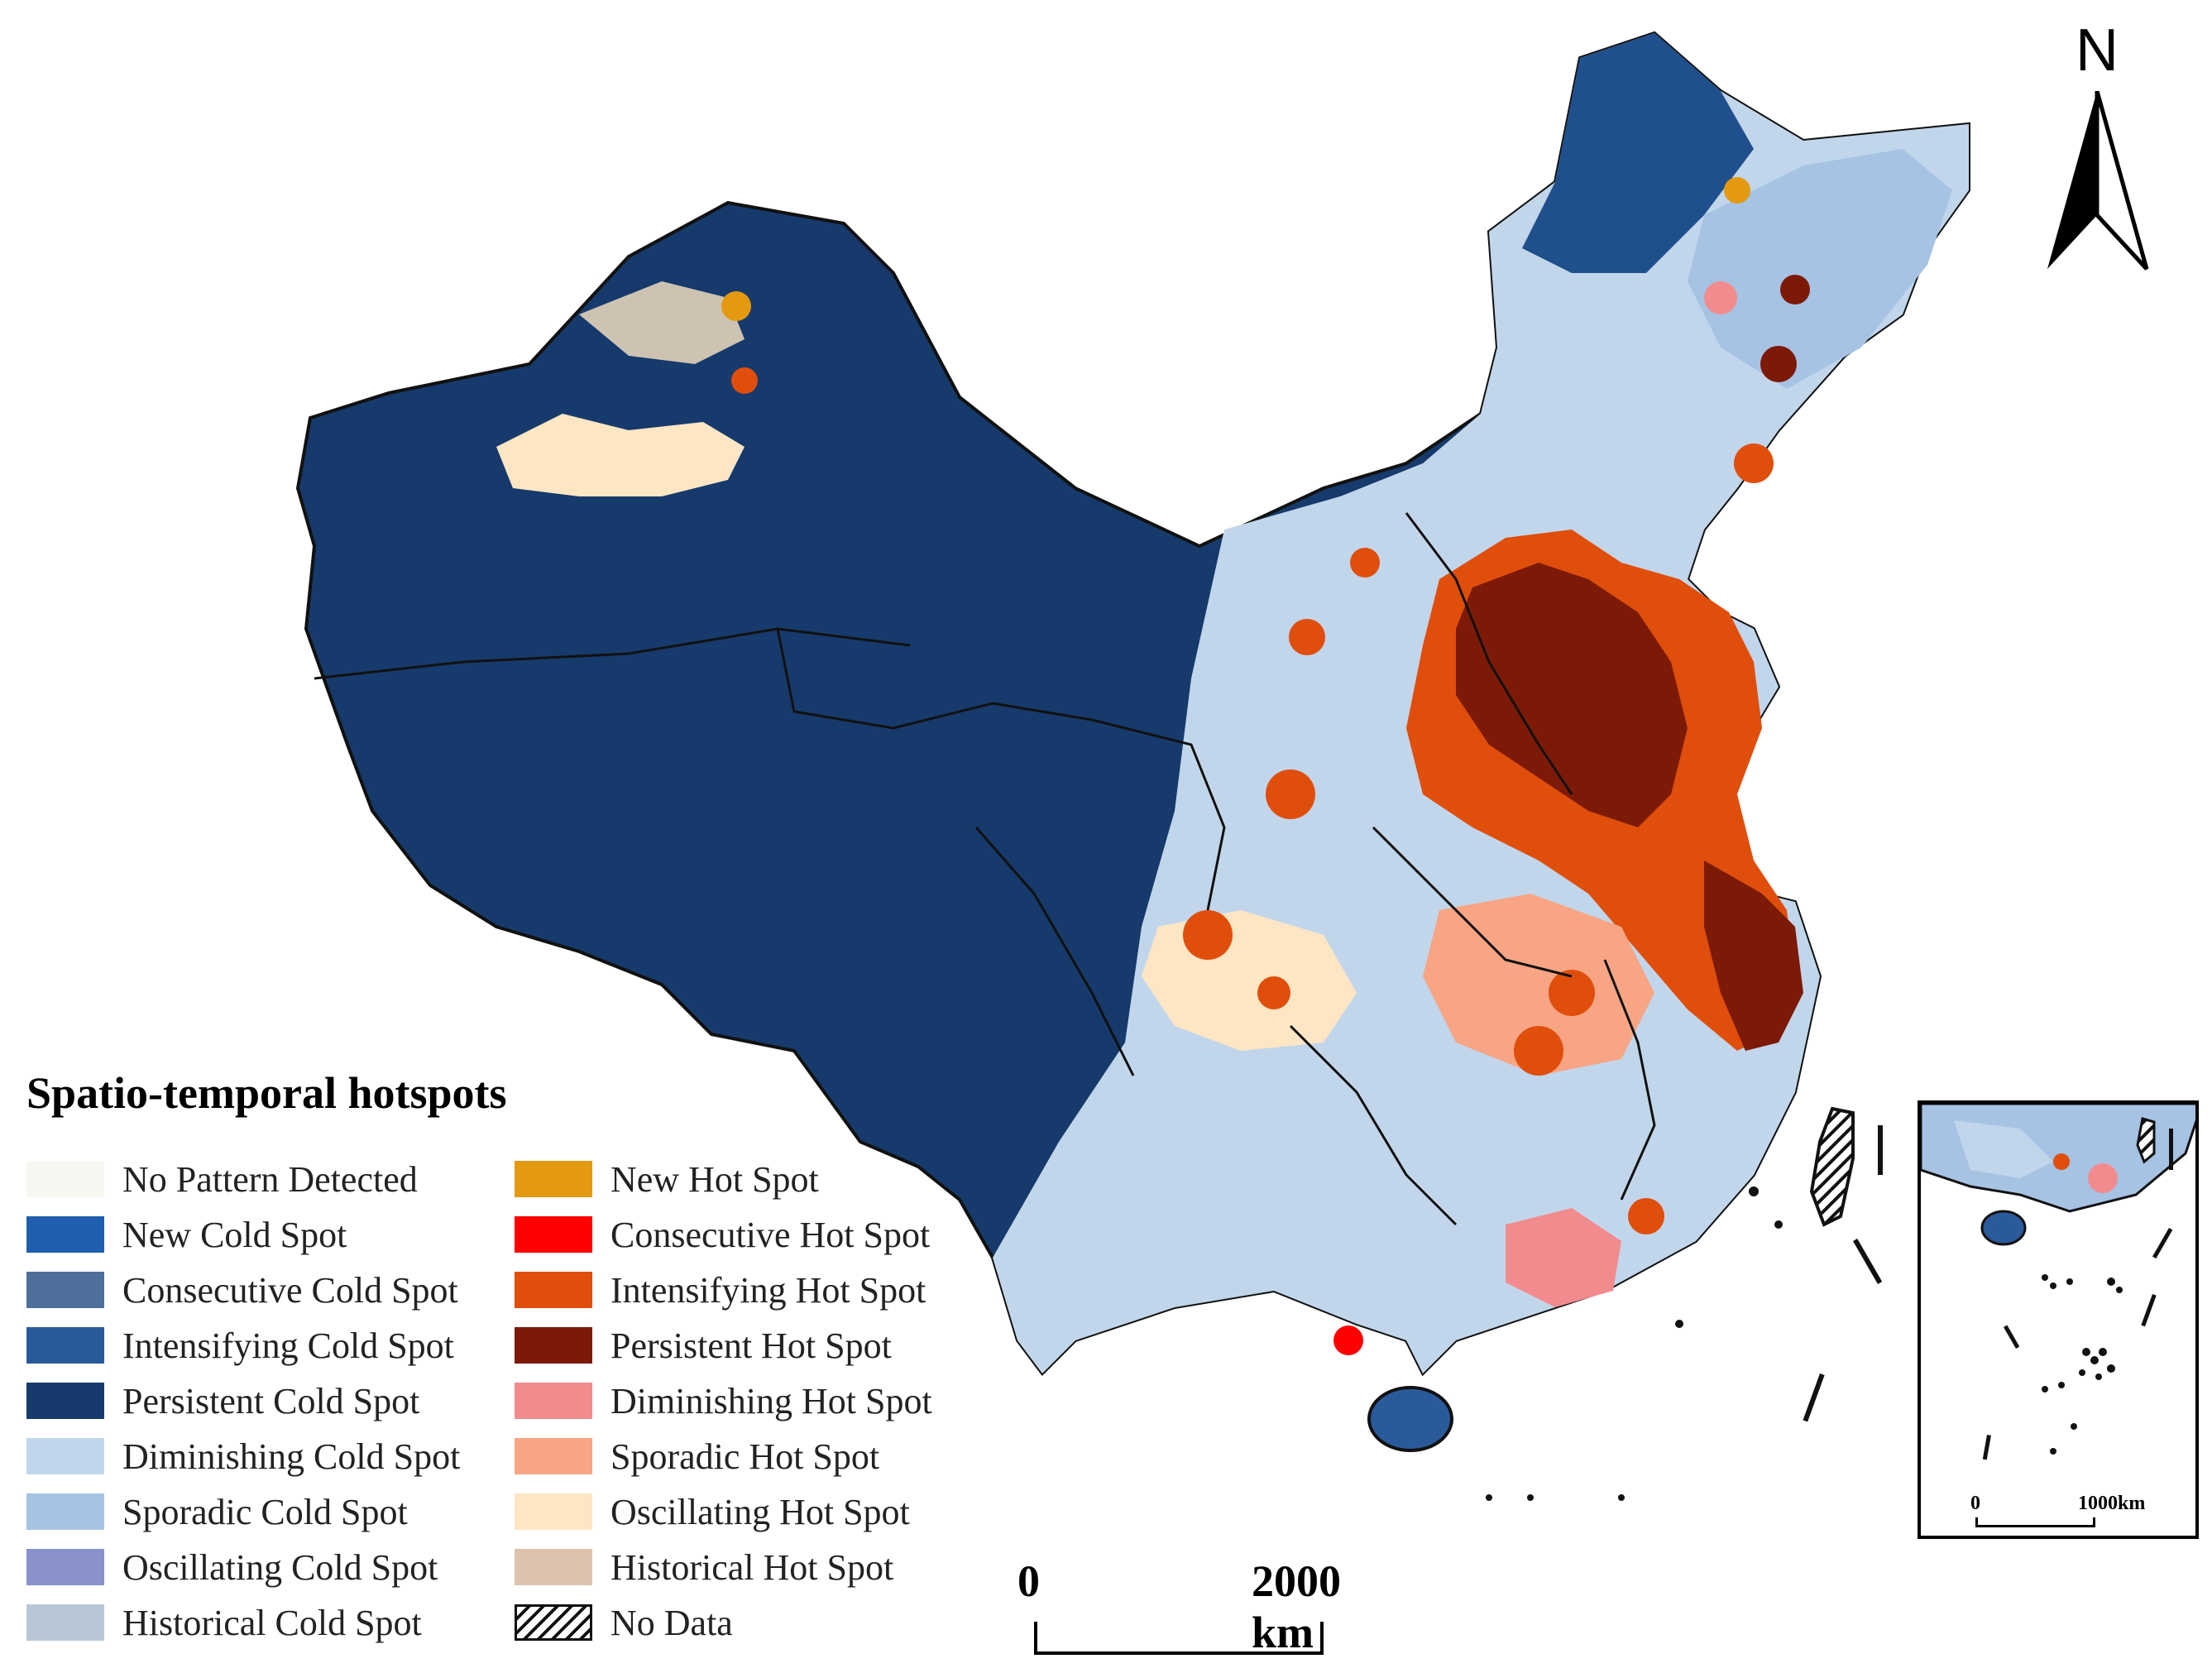 The height and width of the screenshot is (1673, 2212). What do you see at coordinates (770, 1235) in the screenshot?
I see `legend-label: Consecutive Hot Spot` at bounding box center [770, 1235].